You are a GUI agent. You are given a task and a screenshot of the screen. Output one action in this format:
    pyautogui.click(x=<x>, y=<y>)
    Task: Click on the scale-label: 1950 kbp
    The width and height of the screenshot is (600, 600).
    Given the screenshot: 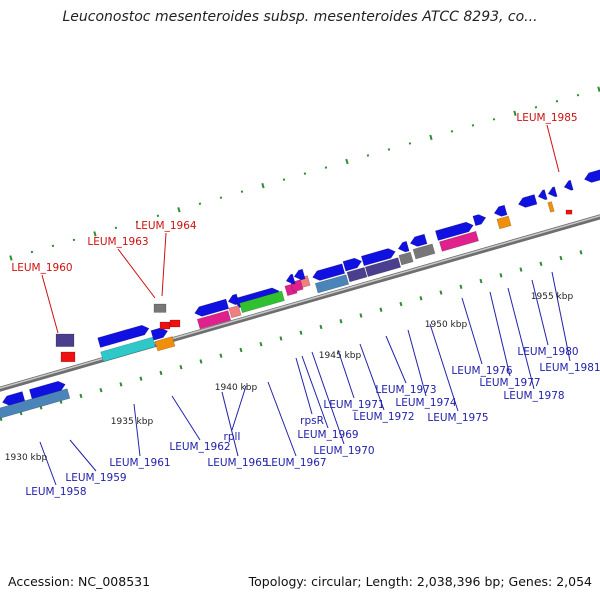 What is the action you would take?
    pyautogui.click(x=446, y=325)
    